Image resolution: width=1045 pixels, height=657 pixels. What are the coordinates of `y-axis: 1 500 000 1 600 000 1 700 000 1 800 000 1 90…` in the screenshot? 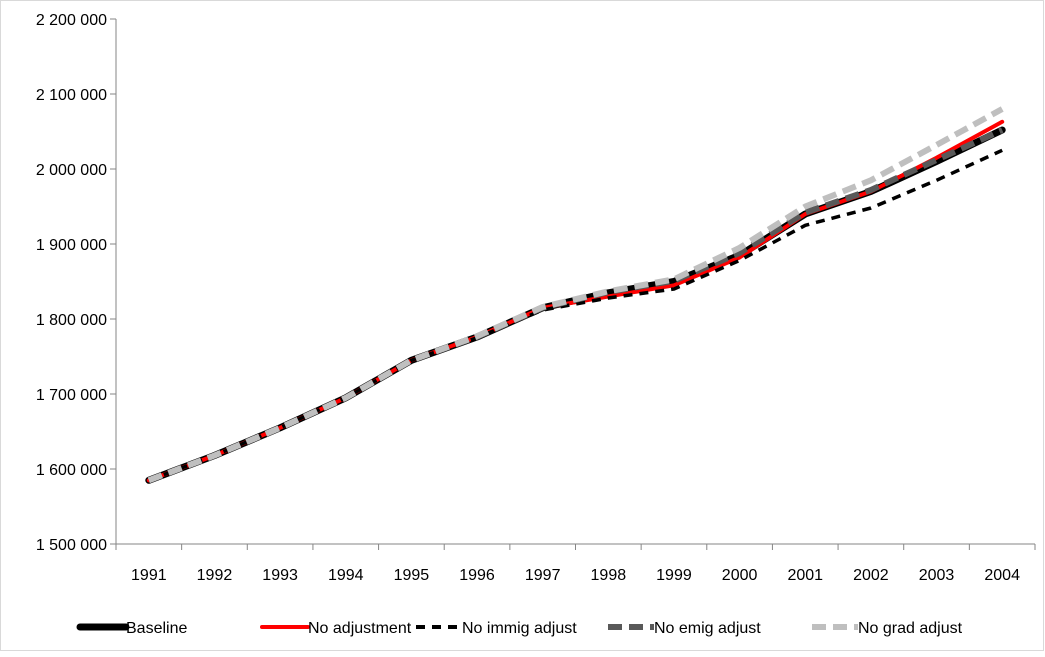 It's located at (76, 283).